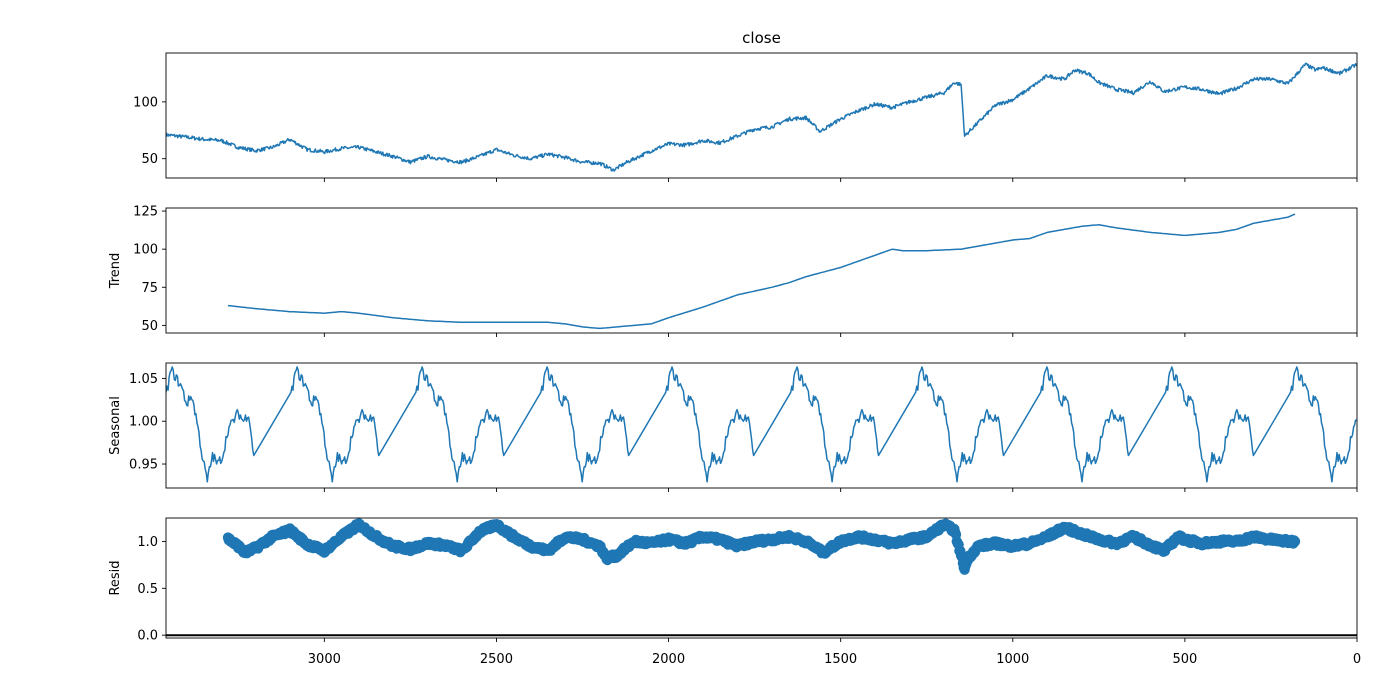 The width and height of the screenshot is (1400, 700). Describe the element at coordinates (840, 659) in the screenshot. I see `x-tick-label: 1500` at that location.